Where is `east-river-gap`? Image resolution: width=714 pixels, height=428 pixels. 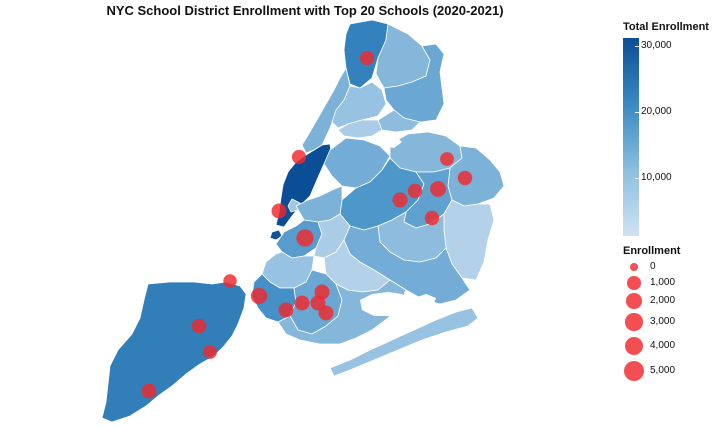 east-river-gap is located at coordinates (324, 176).